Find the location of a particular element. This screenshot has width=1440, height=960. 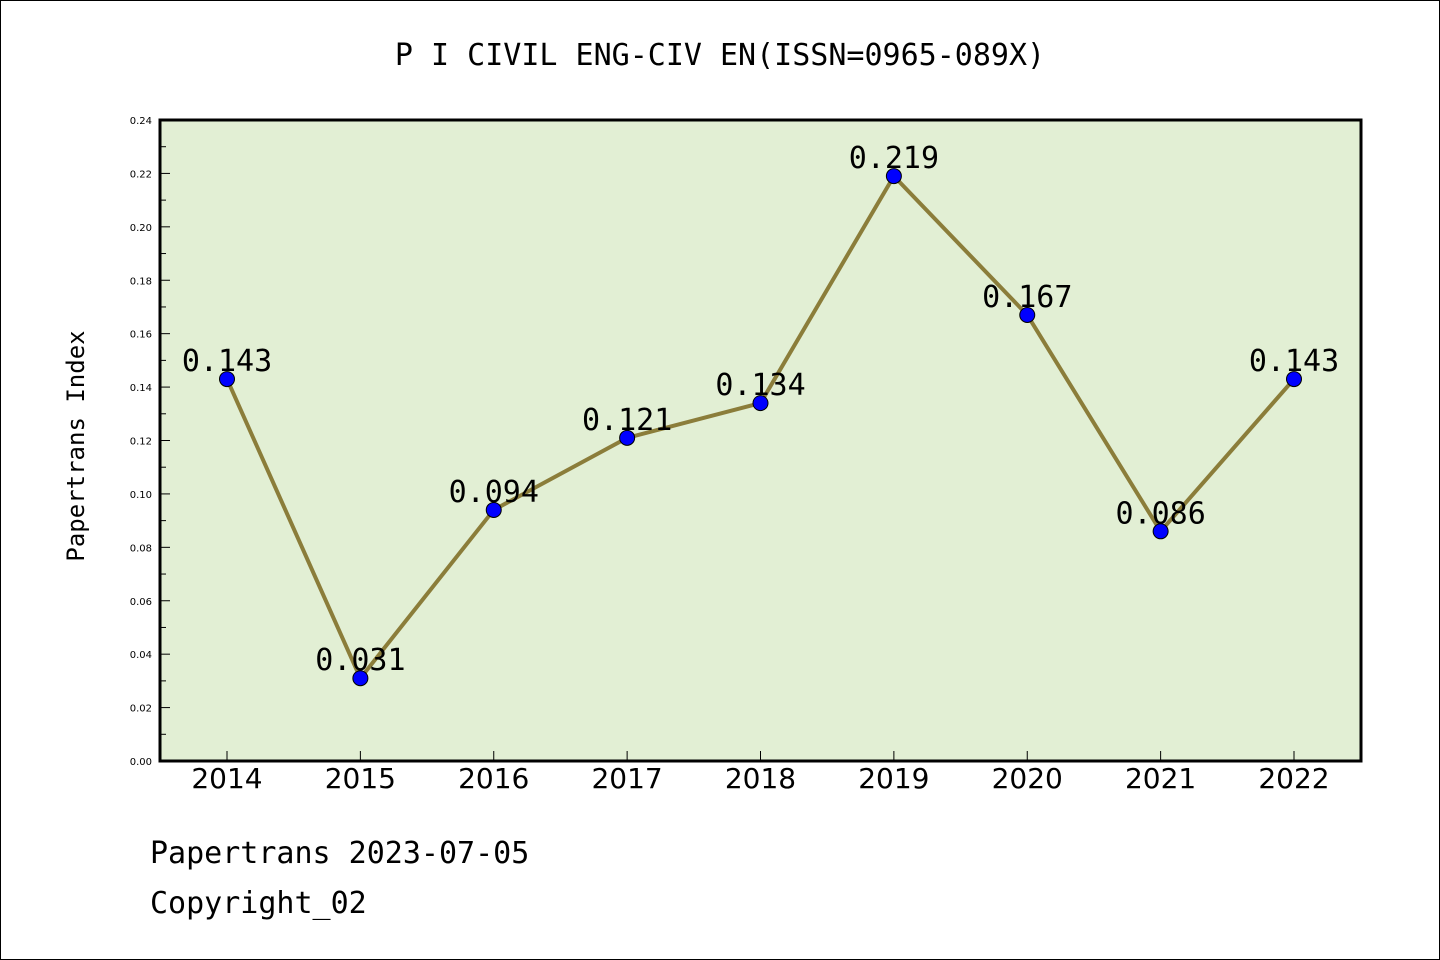

footer-date: Papertrans 2023-07-05 is located at coordinates (340, 853).